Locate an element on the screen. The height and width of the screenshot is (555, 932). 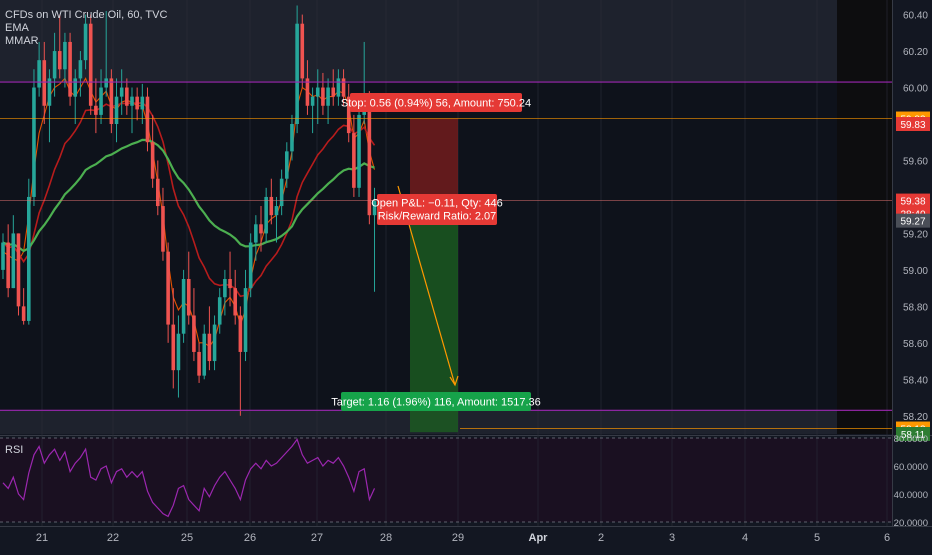
price-tick-label: 59.00 is located at coordinates (915, 271).